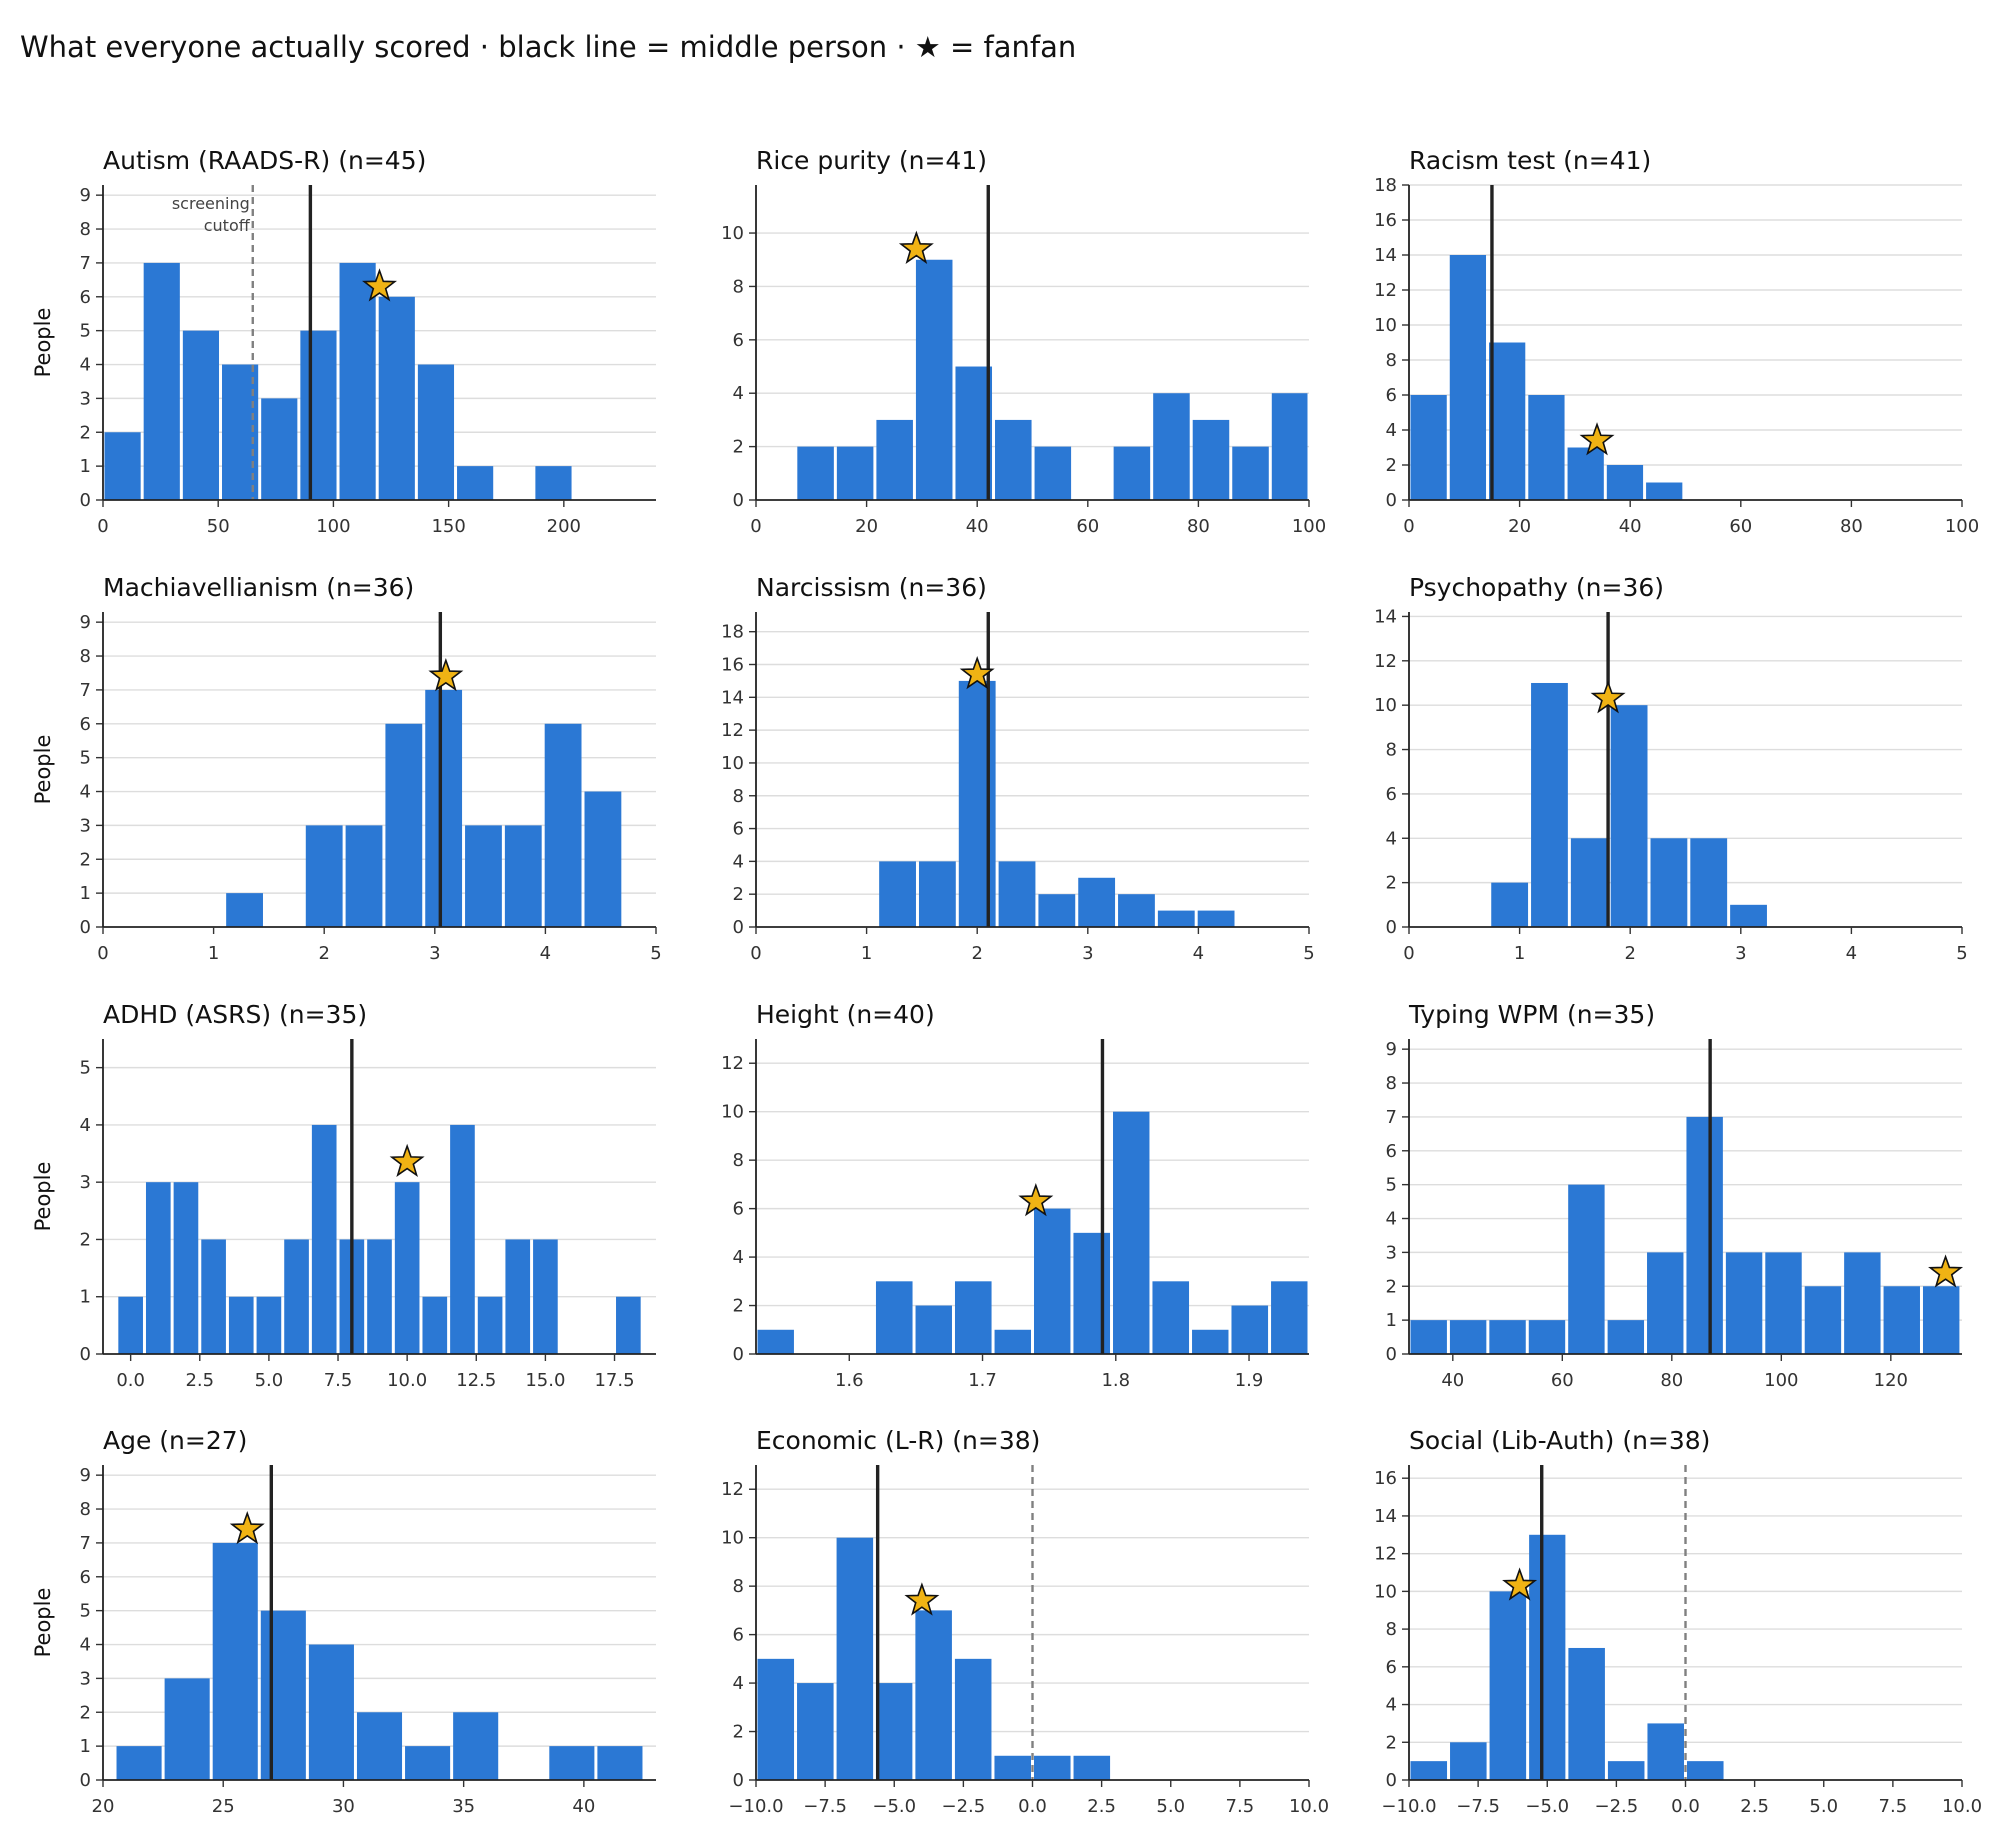 This screenshot has width=2000, height=1840. Describe the element at coordinates (732, 233) in the screenshot. I see `y-tick-label: 10` at that location.